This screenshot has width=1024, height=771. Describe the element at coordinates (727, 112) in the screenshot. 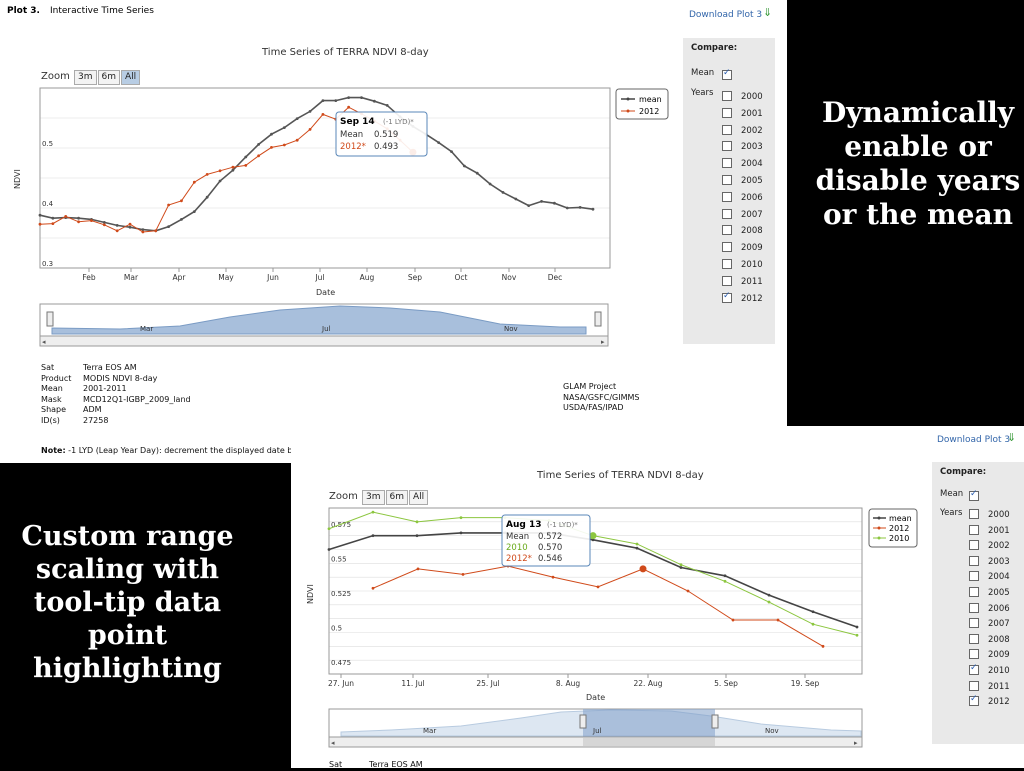

I see `top-year-checkbox-2001` at that location.